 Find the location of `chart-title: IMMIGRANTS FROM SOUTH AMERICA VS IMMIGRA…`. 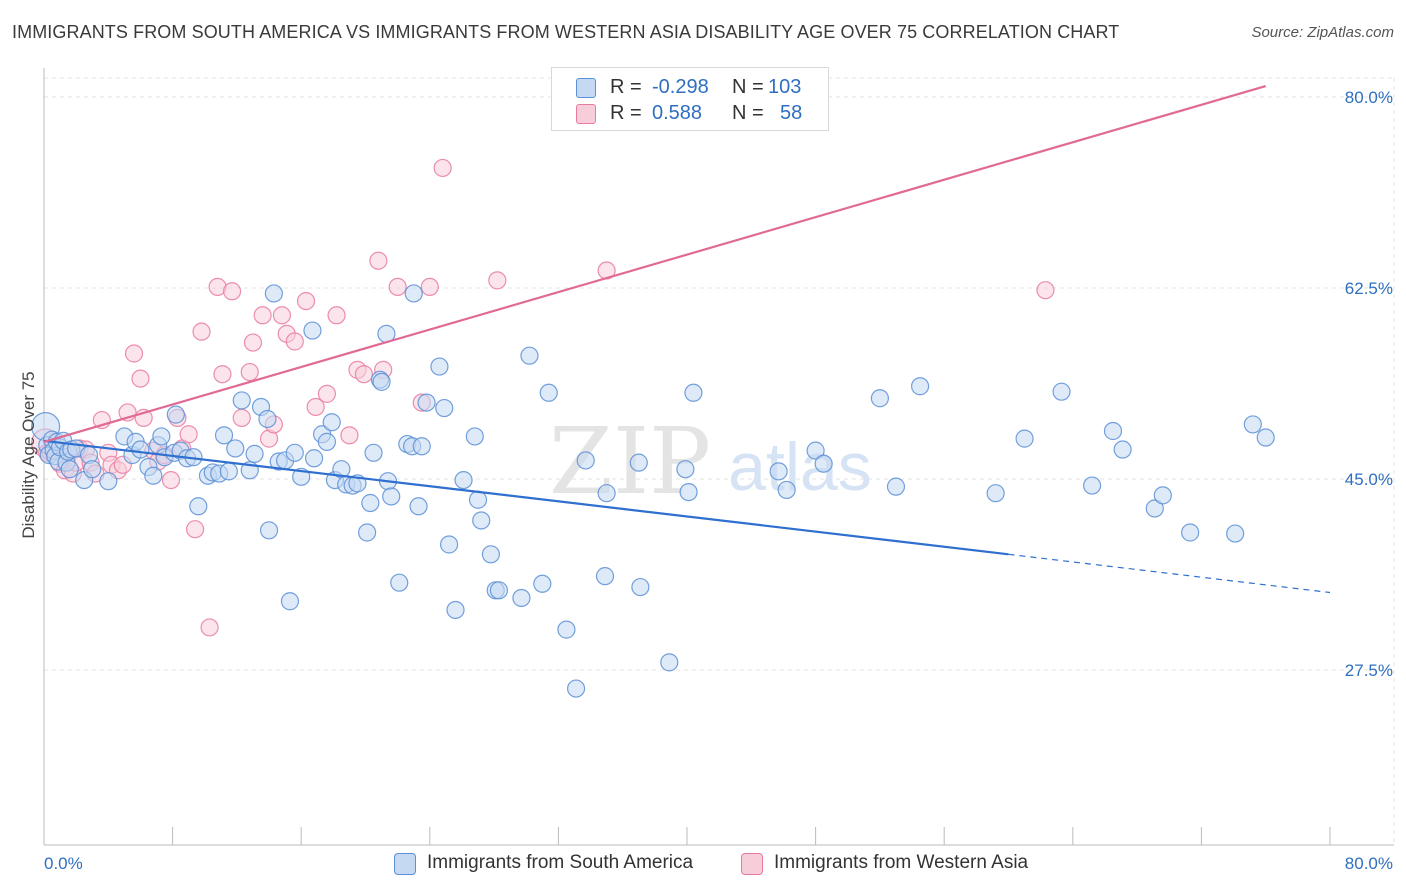

chart-title: IMMIGRANTS FROM SOUTH AMERICA VS IMMIGRA… is located at coordinates (566, 32).